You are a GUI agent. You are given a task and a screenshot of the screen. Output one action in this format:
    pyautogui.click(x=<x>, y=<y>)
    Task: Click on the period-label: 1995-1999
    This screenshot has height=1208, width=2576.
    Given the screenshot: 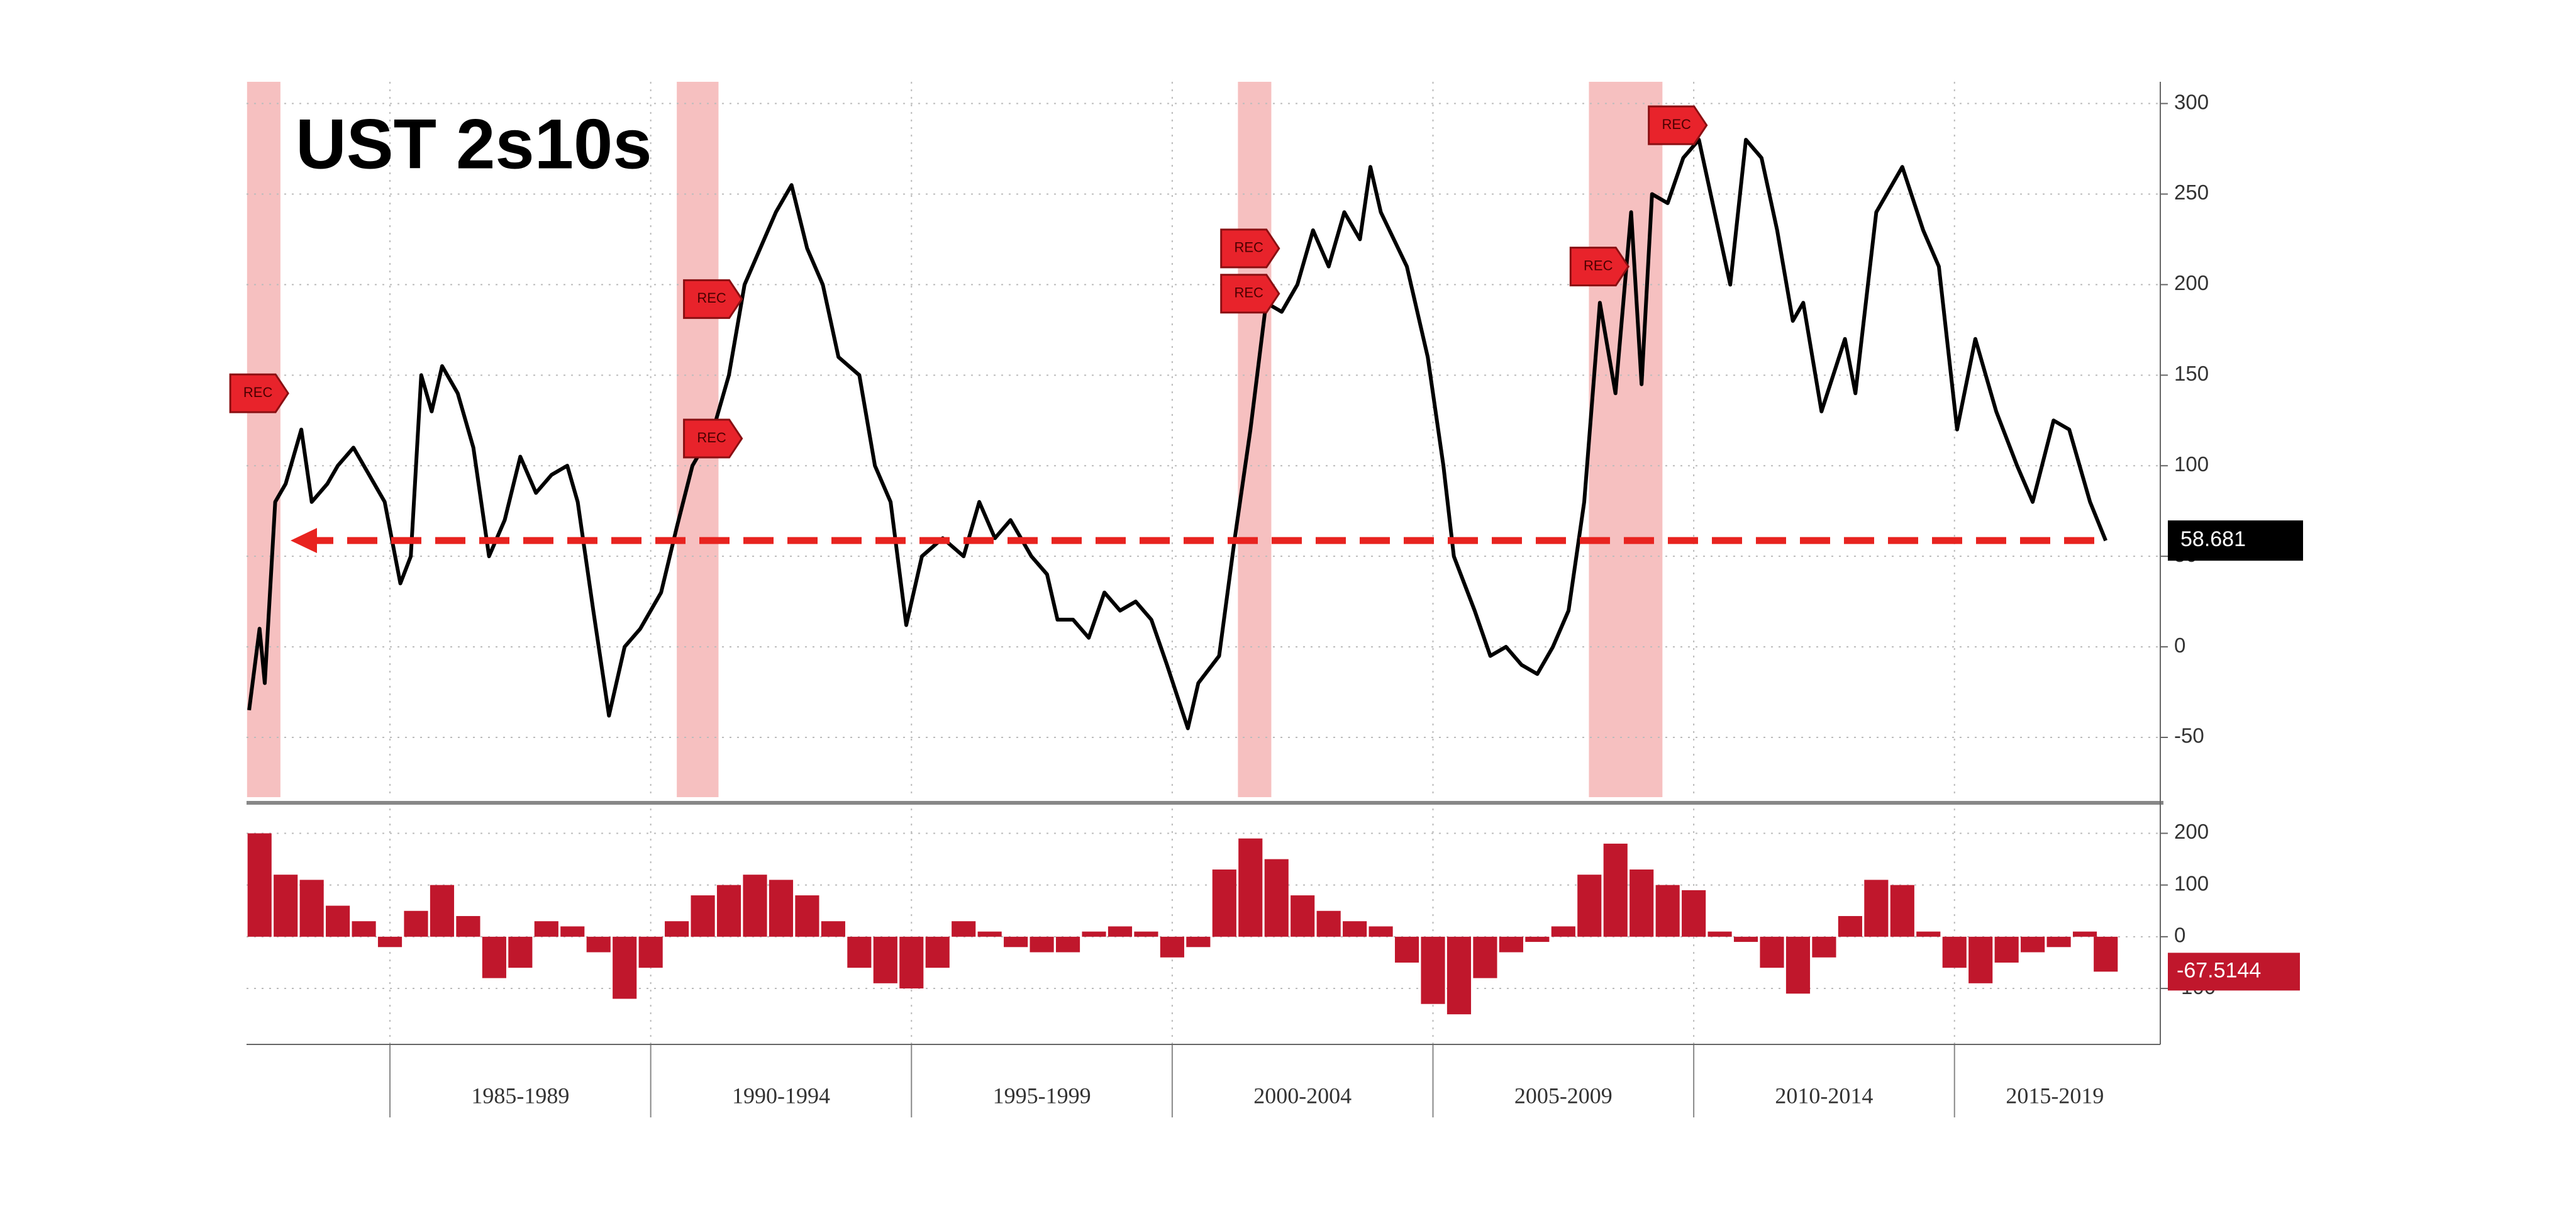 What is the action you would take?
    pyautogui.click(x=1042, y=1095)
    